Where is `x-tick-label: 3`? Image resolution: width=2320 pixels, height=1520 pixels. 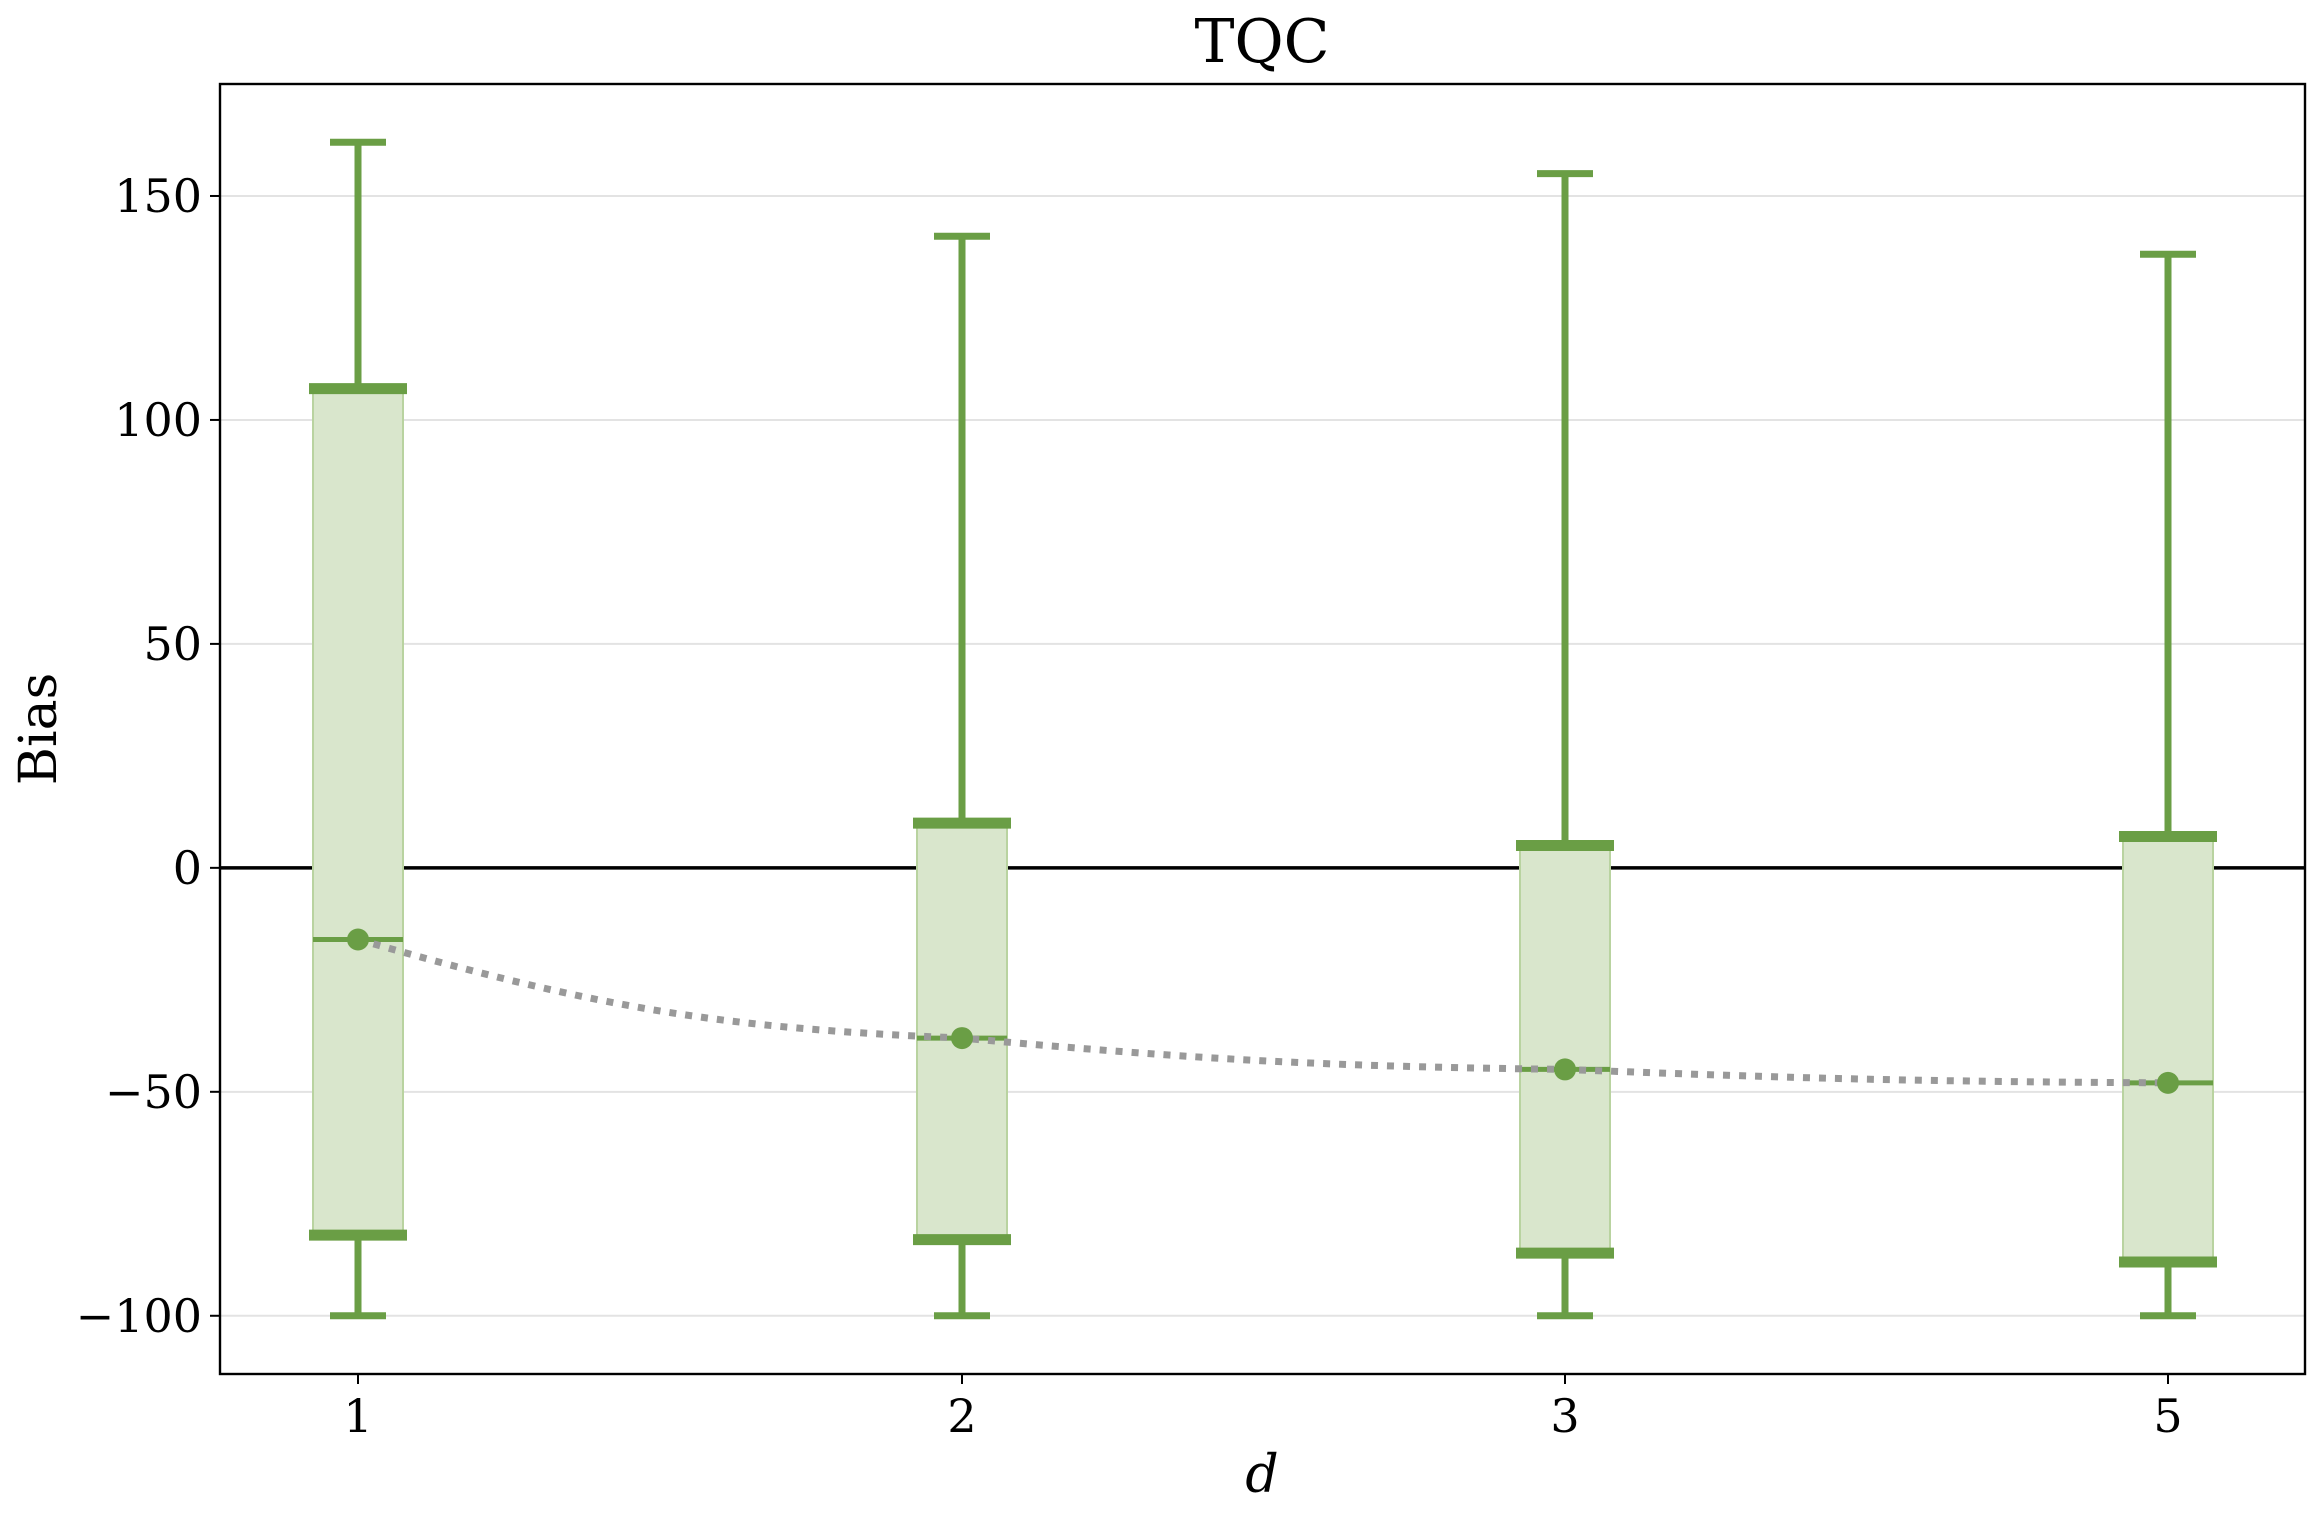 x-tick-label: 3 is located at coordinates (1564, 1416).